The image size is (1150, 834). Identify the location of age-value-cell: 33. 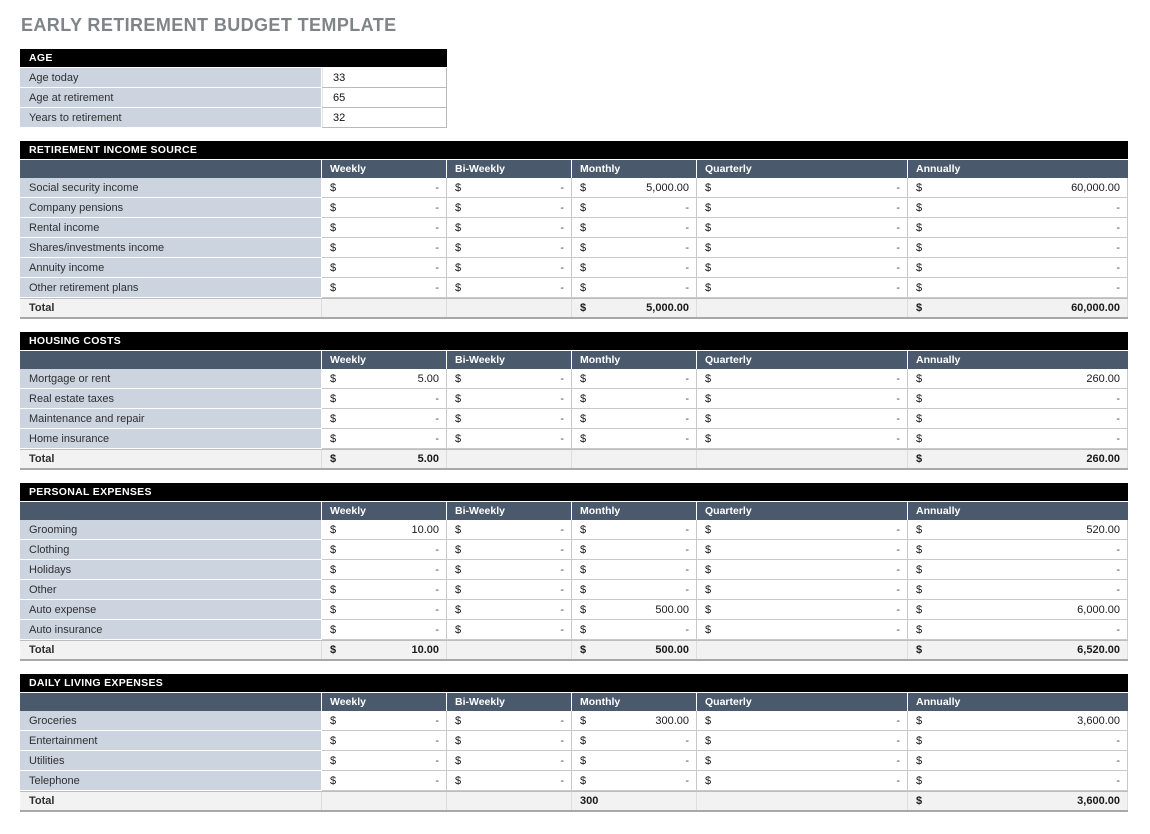
(384, 78).